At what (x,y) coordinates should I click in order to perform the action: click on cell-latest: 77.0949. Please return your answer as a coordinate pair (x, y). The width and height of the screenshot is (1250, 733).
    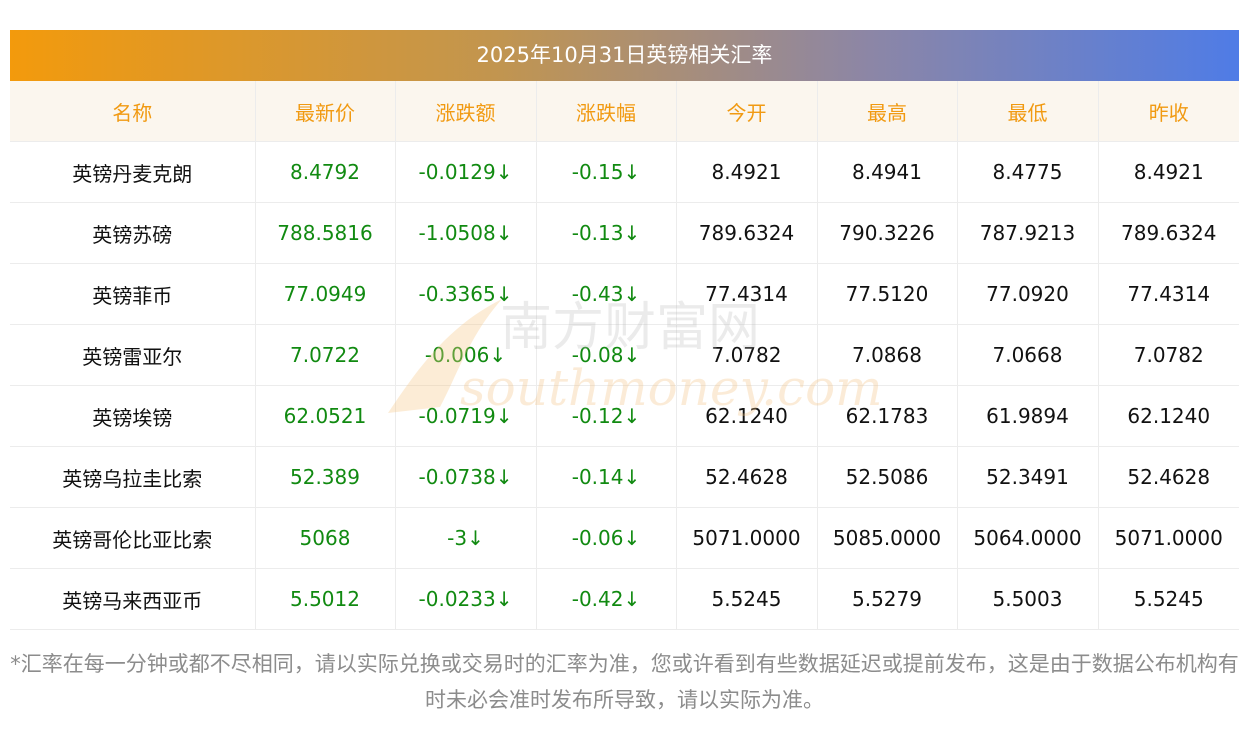
    Looking at the image, I should click on (325, 294).